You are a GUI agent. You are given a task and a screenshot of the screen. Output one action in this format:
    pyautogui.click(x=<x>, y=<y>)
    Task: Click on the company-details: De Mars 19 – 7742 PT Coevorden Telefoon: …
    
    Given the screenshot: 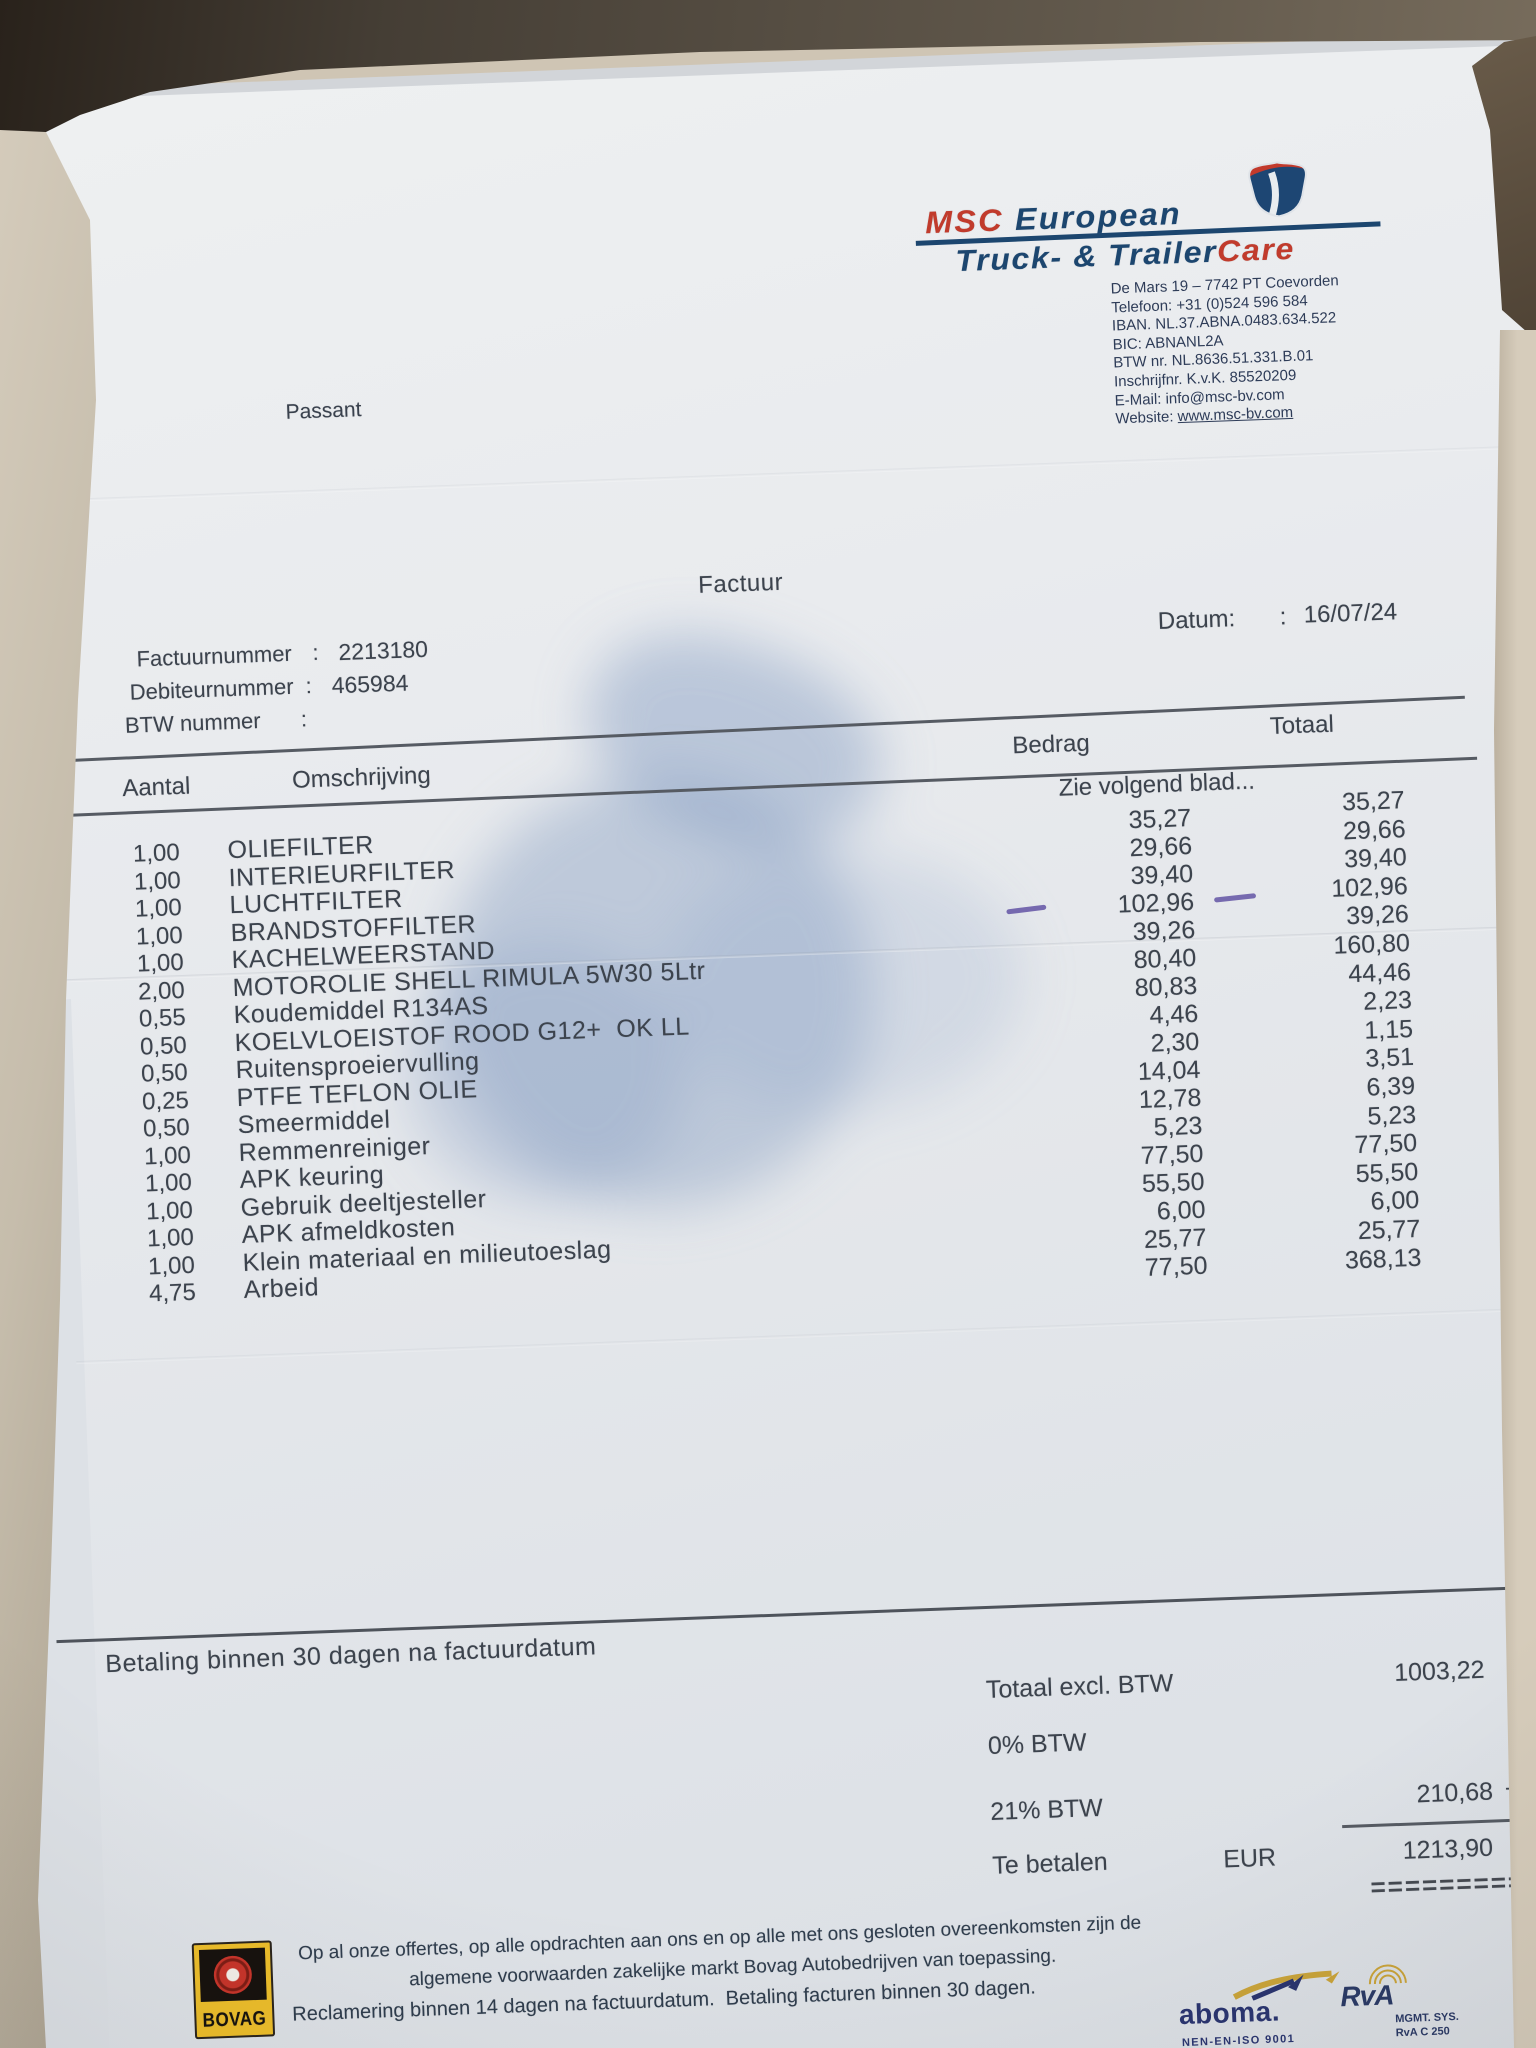 What is the action you would take?
    pyautogui.click(x=1262, y=350)
    